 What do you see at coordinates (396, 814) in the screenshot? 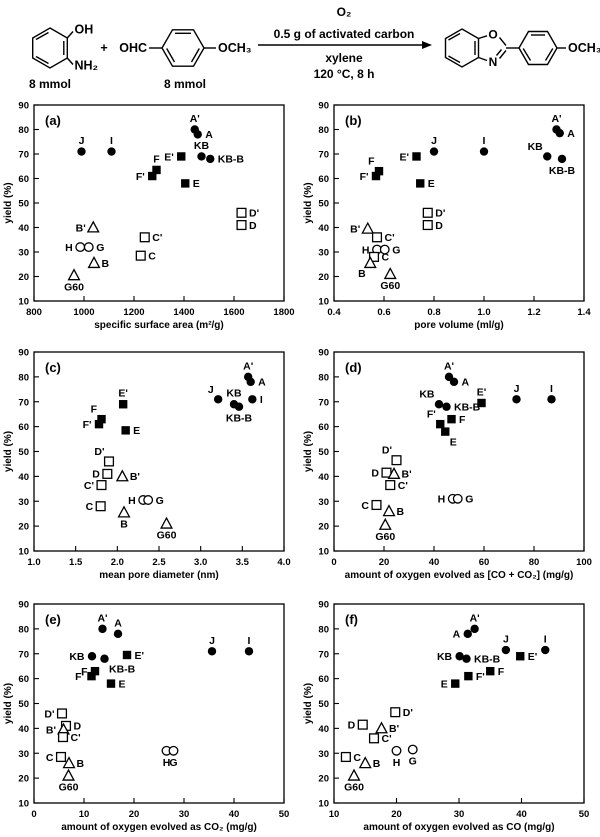
I see `x-tick-label: 20` at bounding box center [396, 814].